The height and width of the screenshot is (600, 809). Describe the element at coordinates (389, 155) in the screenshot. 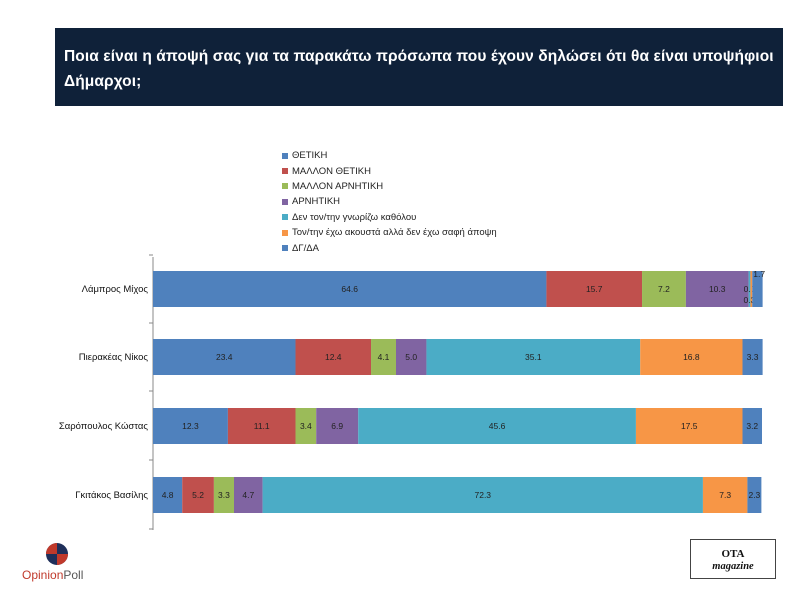

I see `legend-item: ΘΕΤΙΚΗ` at that location.